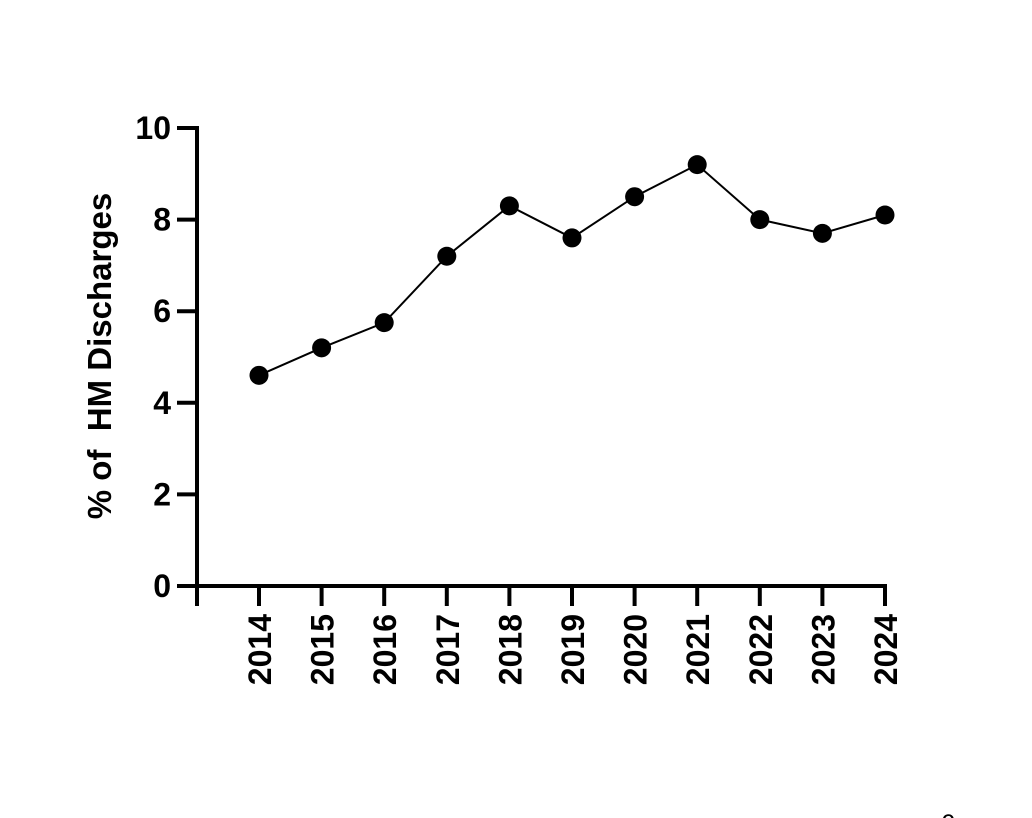 This screenshot has height=818, width=1032. What do you see at coordinates (885, 215) in the screenshot?
I see `data-point-2024` at bounding box center [885, 215].